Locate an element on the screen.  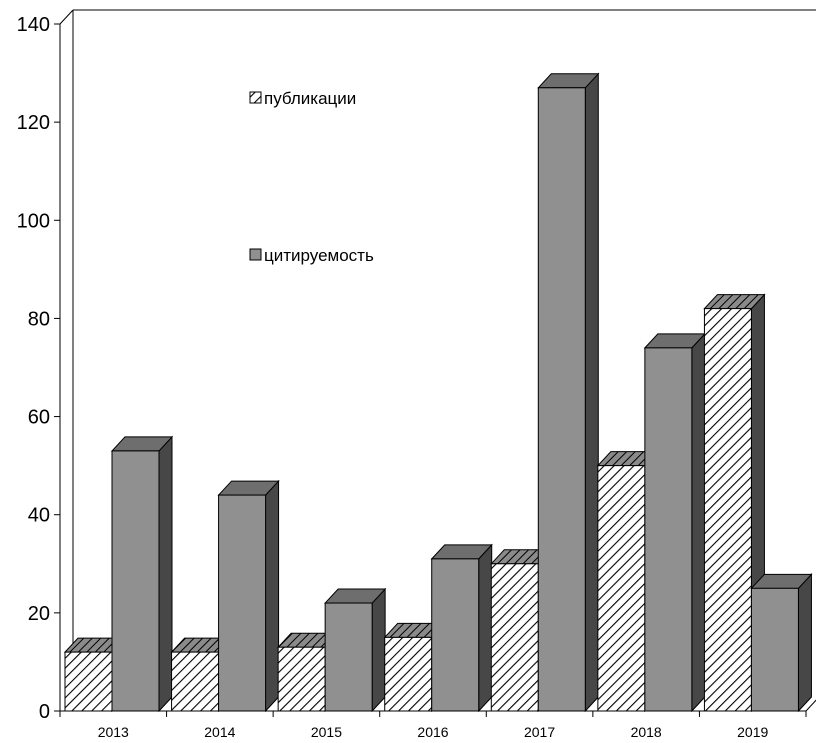
y-tick-label: 80 is located at coordinates (39, 319).